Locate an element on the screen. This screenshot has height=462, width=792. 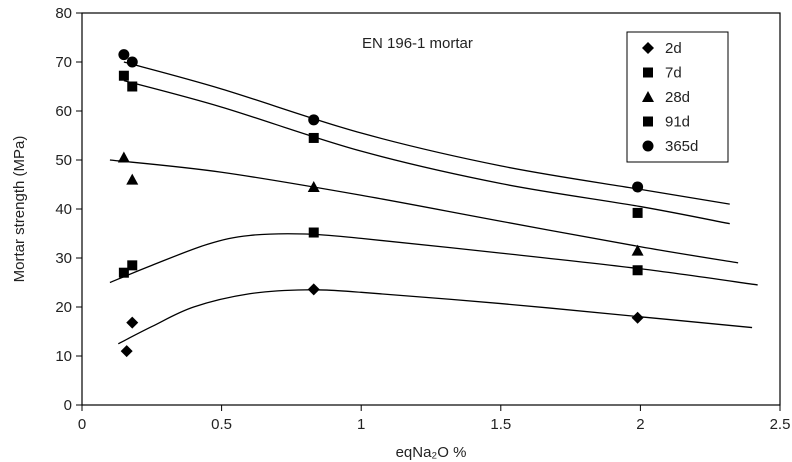
x-tick-label: 0 is located at coordinates (82, 424).